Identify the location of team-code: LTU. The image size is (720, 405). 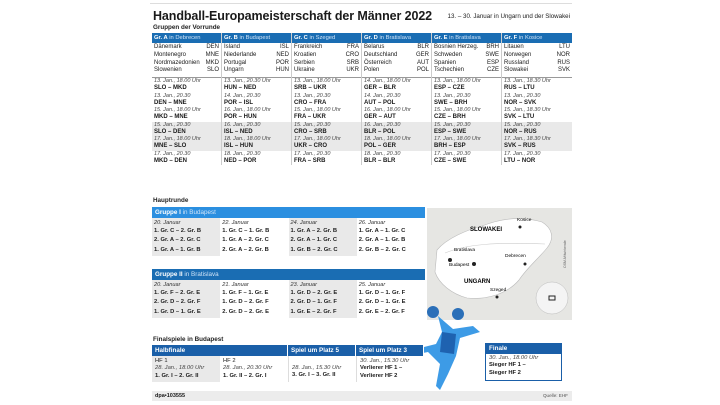
(564, 47).